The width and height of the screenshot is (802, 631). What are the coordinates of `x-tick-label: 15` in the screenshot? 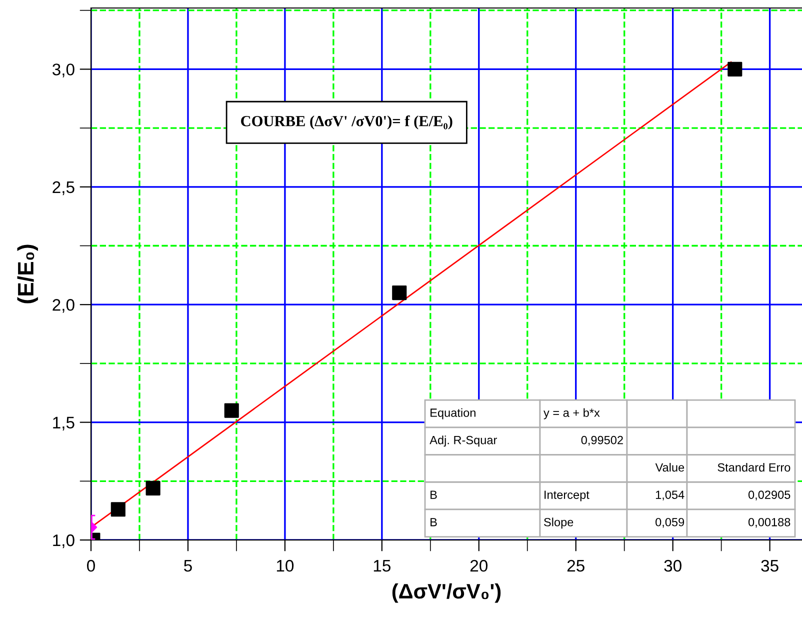 It's located at (382, 566).